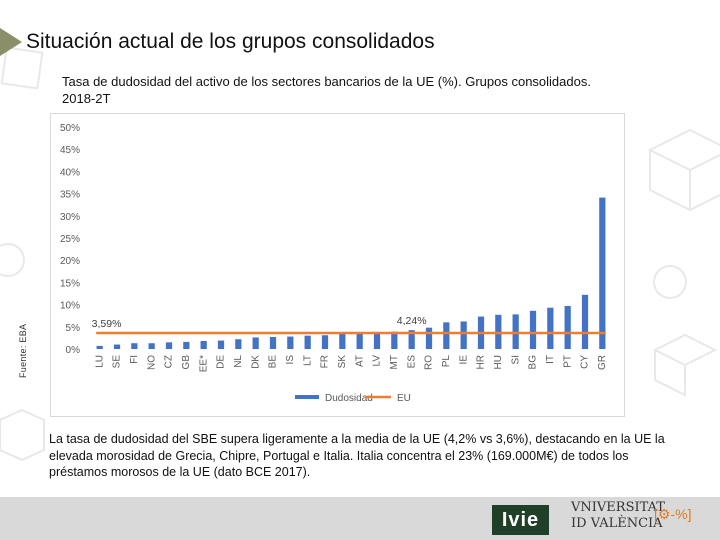  What do you see at coordinates (307, 342) in the screenshot?
I see `bar-LT` at bounding box center [307, 342].